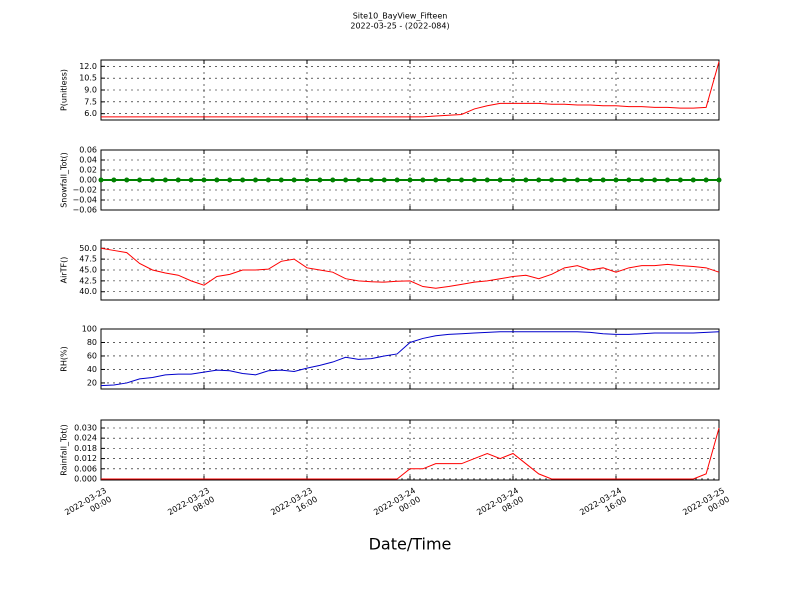 The height and width of the screenshot is (600, 800). I want to click on y-axis-label: AirTF(), so click(64, 270).